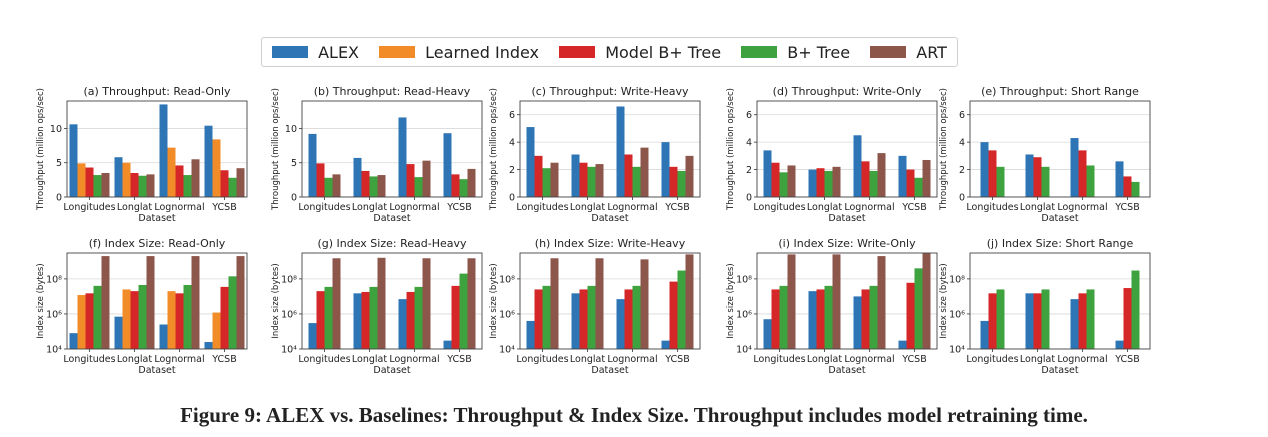 The width and height of the screenshot is (1268, 437). Describe the element at coordinates (819, 52) in the screenshot. I see `legend-label: B+ Tree` at that location.